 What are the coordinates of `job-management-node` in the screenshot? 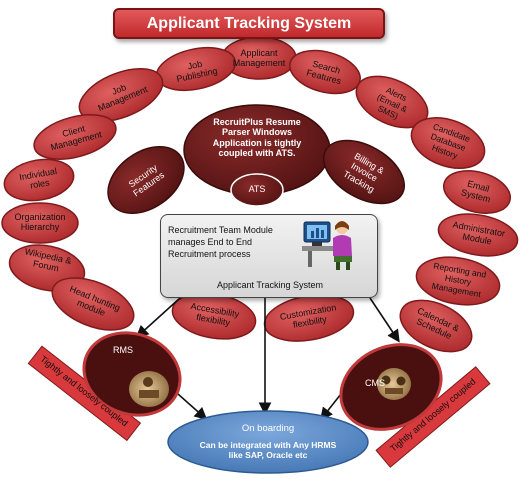 It's located at (121, 95).